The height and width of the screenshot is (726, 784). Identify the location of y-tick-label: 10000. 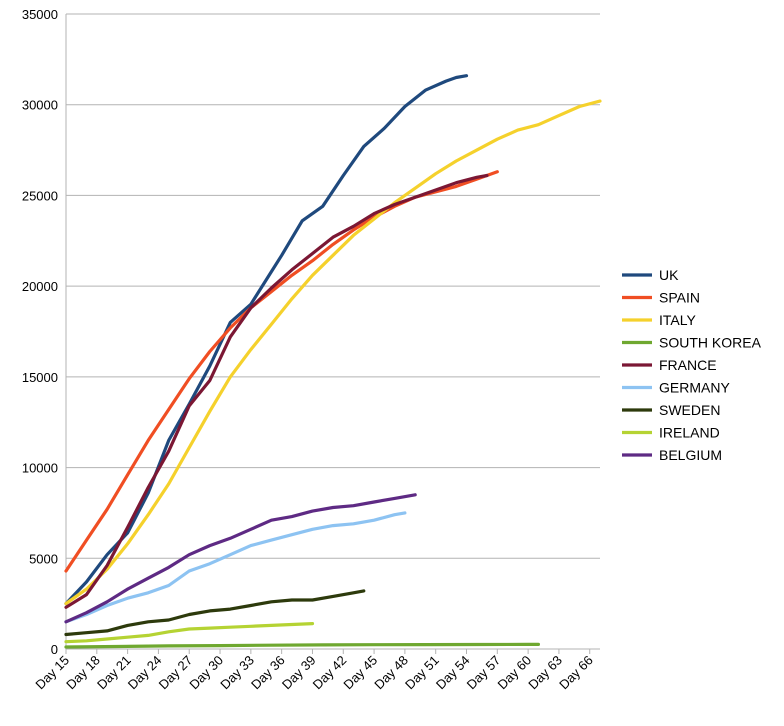
(40, 468).